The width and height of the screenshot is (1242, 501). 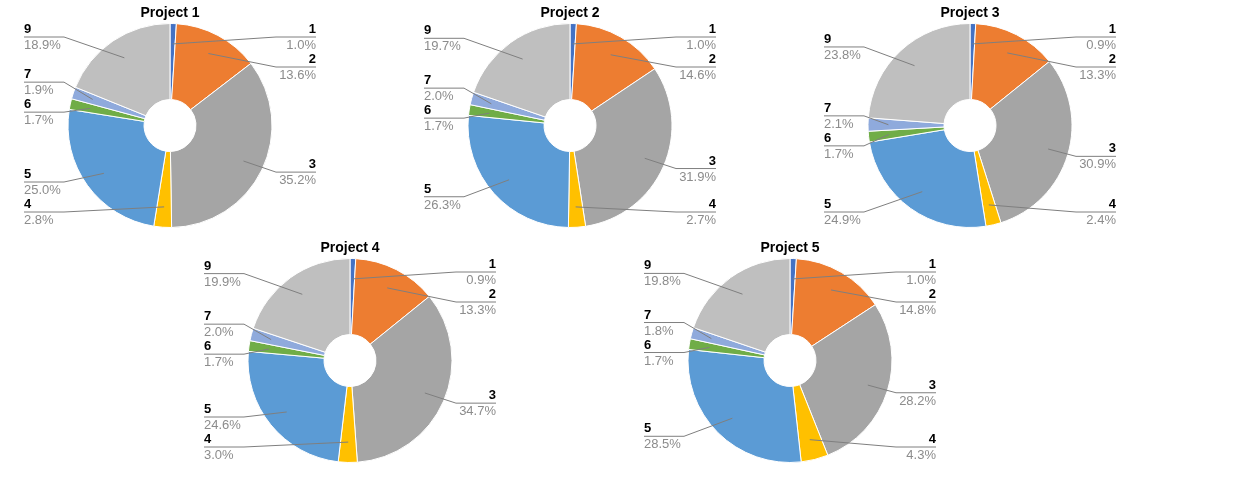 What do you see at coordinates (478, 411) in the screenshot?
I see `data-label: 34.7%` at bounding box center [478, 411].